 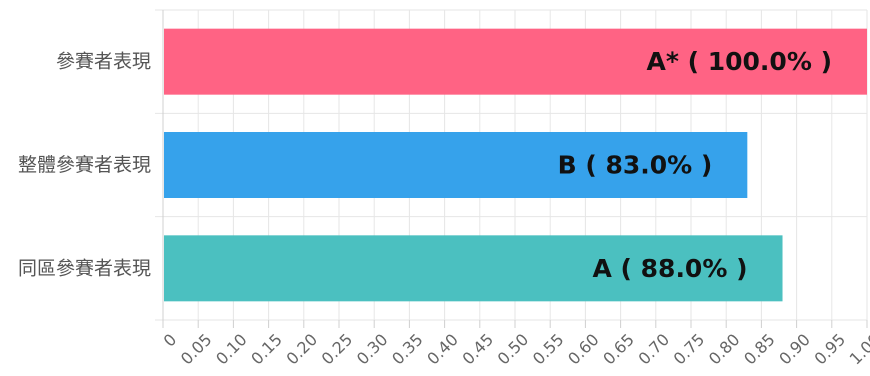 I want to click on x-tick-label: 0.25, so click(x=337, y=349).